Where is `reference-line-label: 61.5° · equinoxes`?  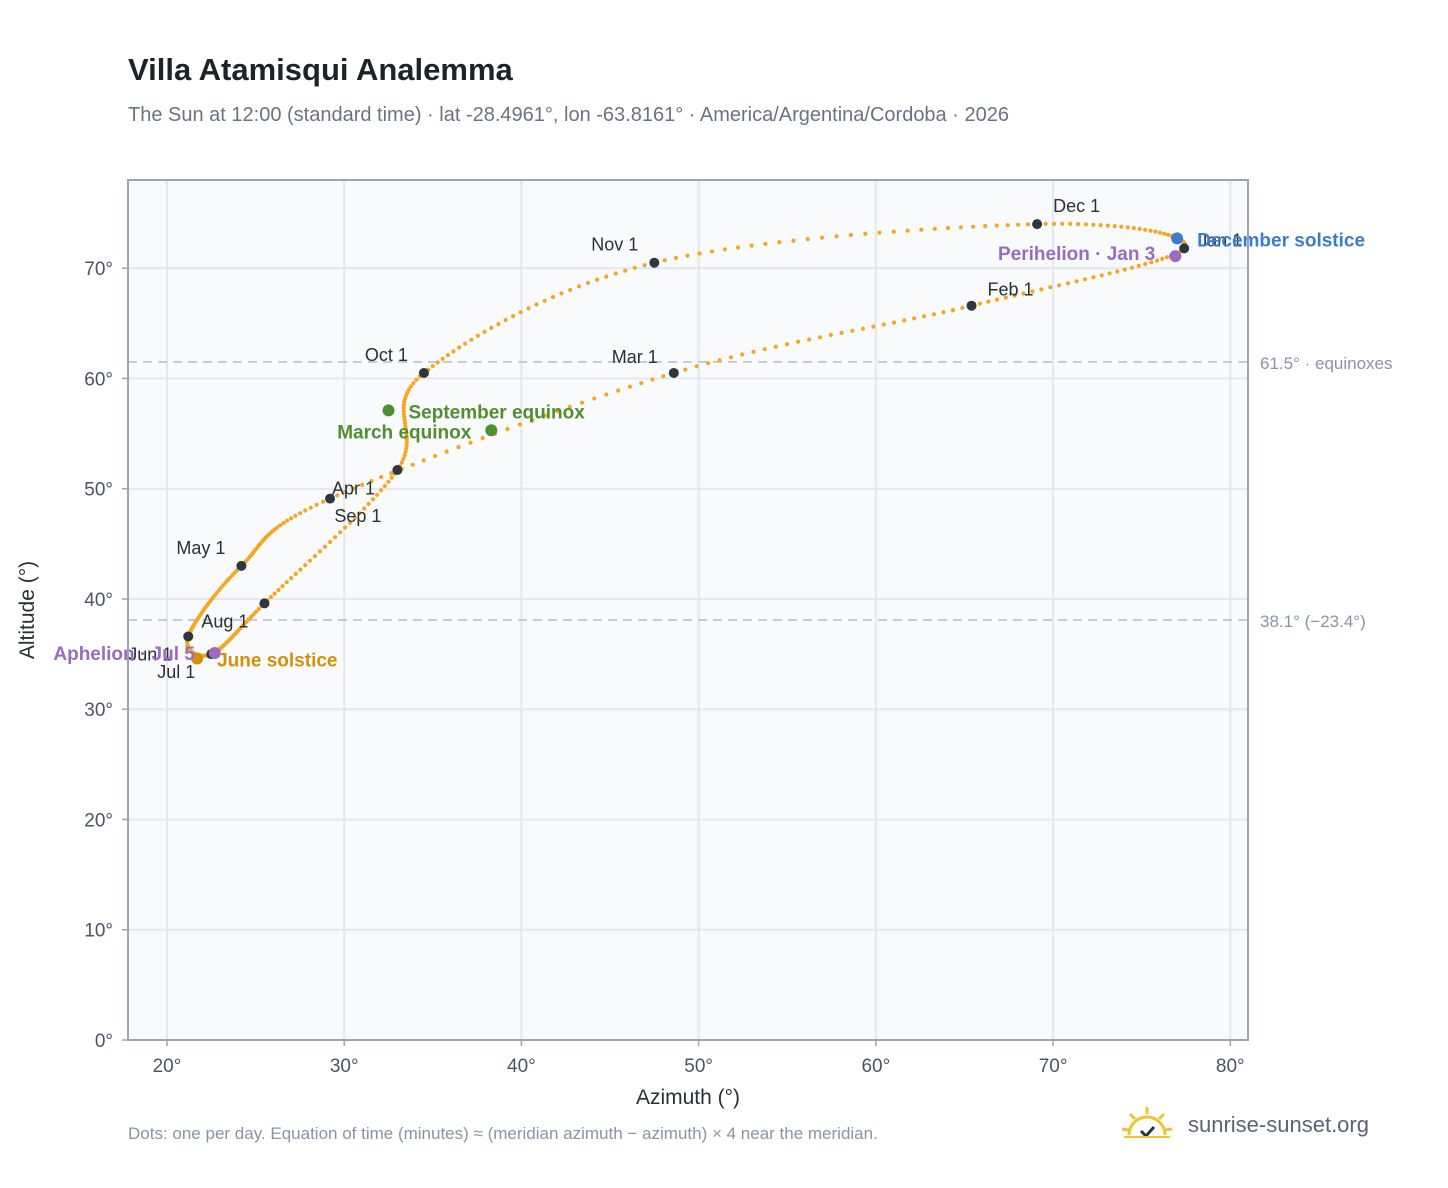 reference-line-label: 61.5° · equinoxes is located at coordinates (1326, 363).